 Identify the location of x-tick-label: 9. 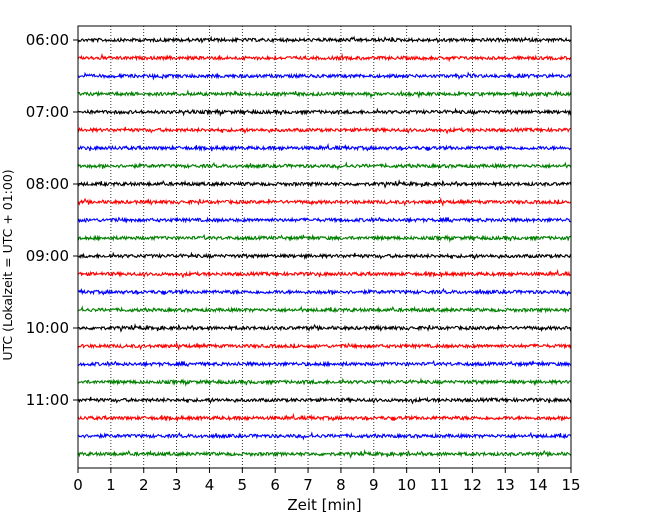
(374, 485).